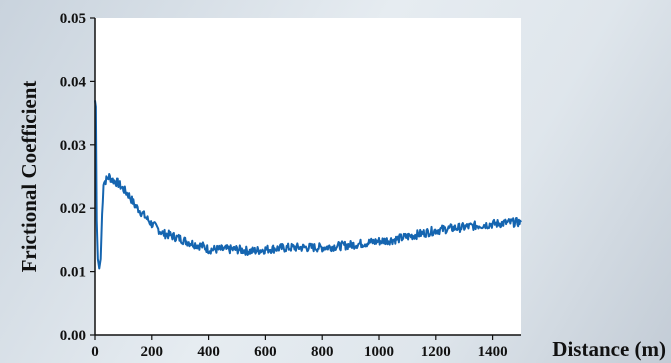 This screenshot has height=363, width=671. What do you see at coordinates (493, 352) in the screenshot?
I see `x-tick-label: 1400` at bounding box center [493, 352].